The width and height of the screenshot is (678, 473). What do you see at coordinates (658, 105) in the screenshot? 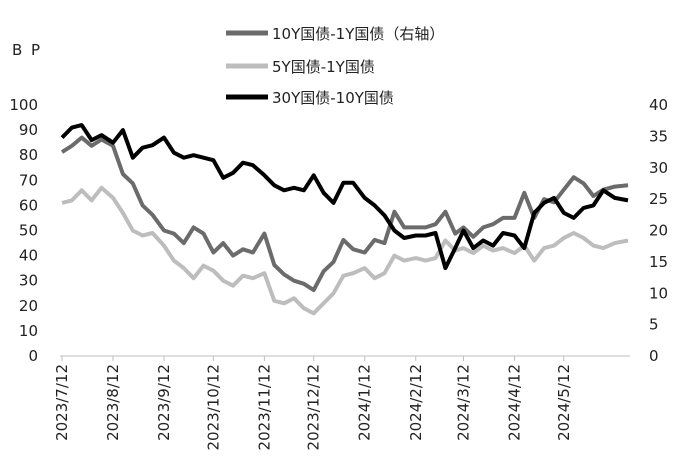
I see `right-y-tick-label: 40` at bounding box center [658, 105].